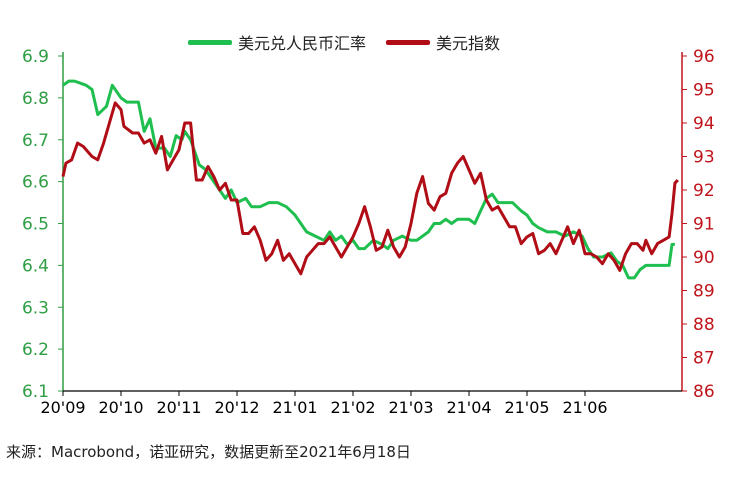  I want to click on y-left-tick-label: 6.6, so click(35, 183).